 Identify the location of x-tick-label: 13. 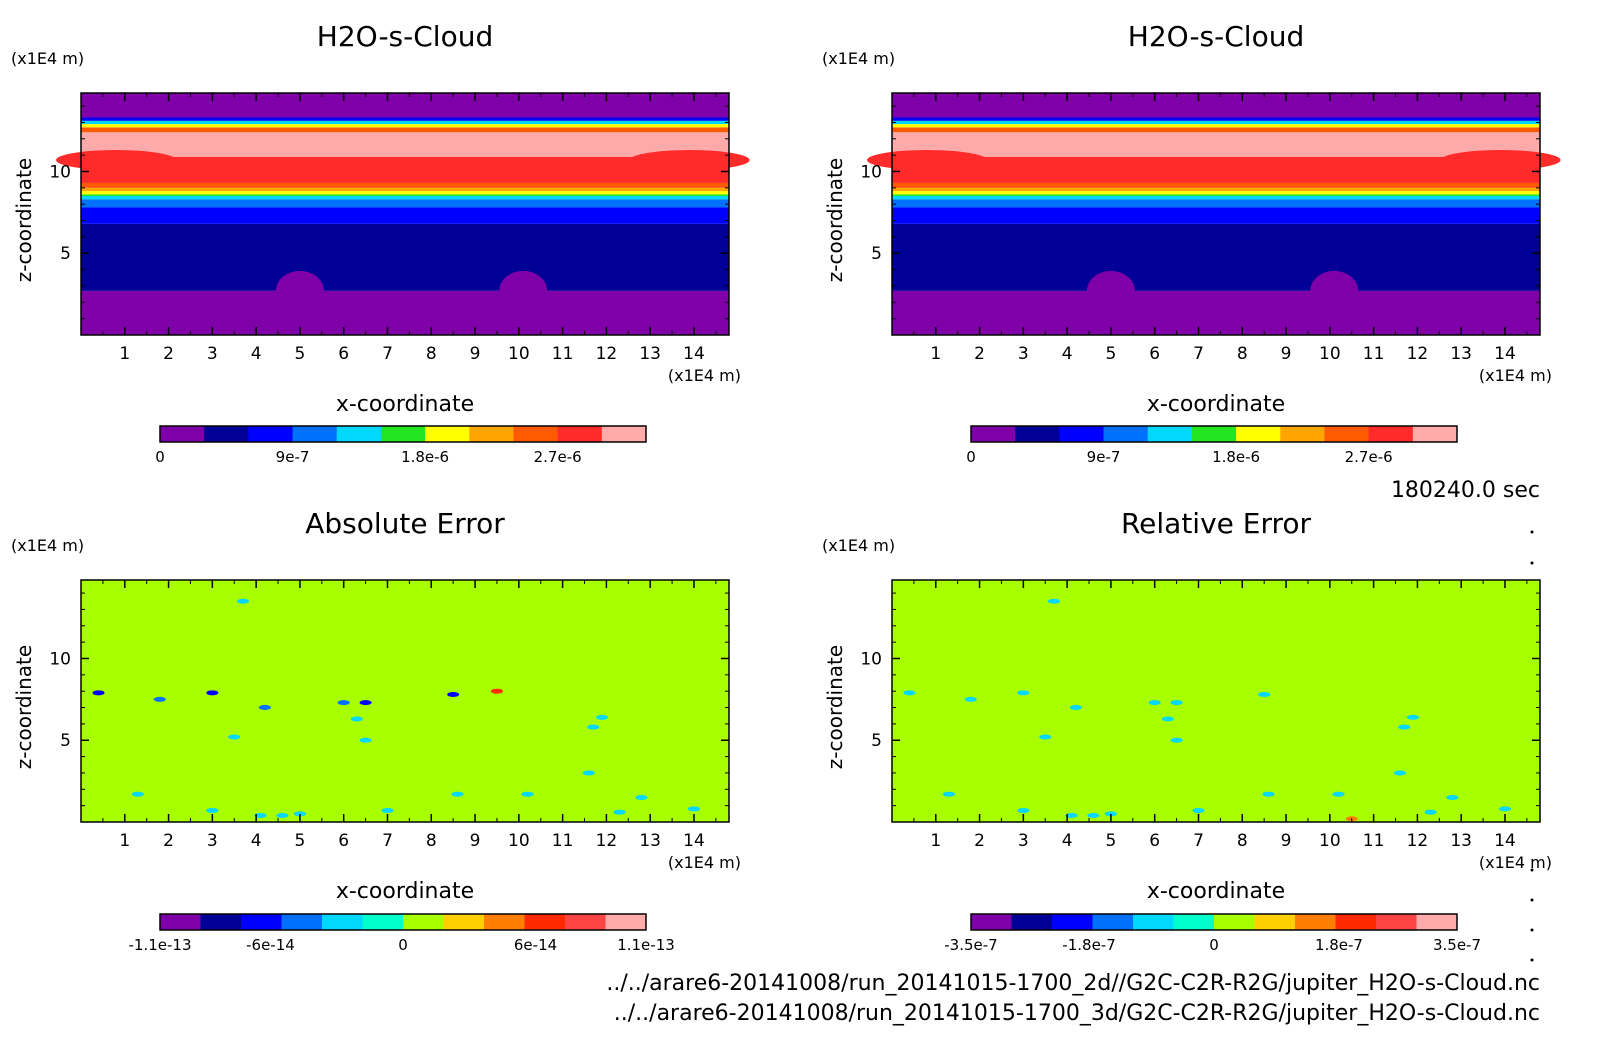
(1461, 841).